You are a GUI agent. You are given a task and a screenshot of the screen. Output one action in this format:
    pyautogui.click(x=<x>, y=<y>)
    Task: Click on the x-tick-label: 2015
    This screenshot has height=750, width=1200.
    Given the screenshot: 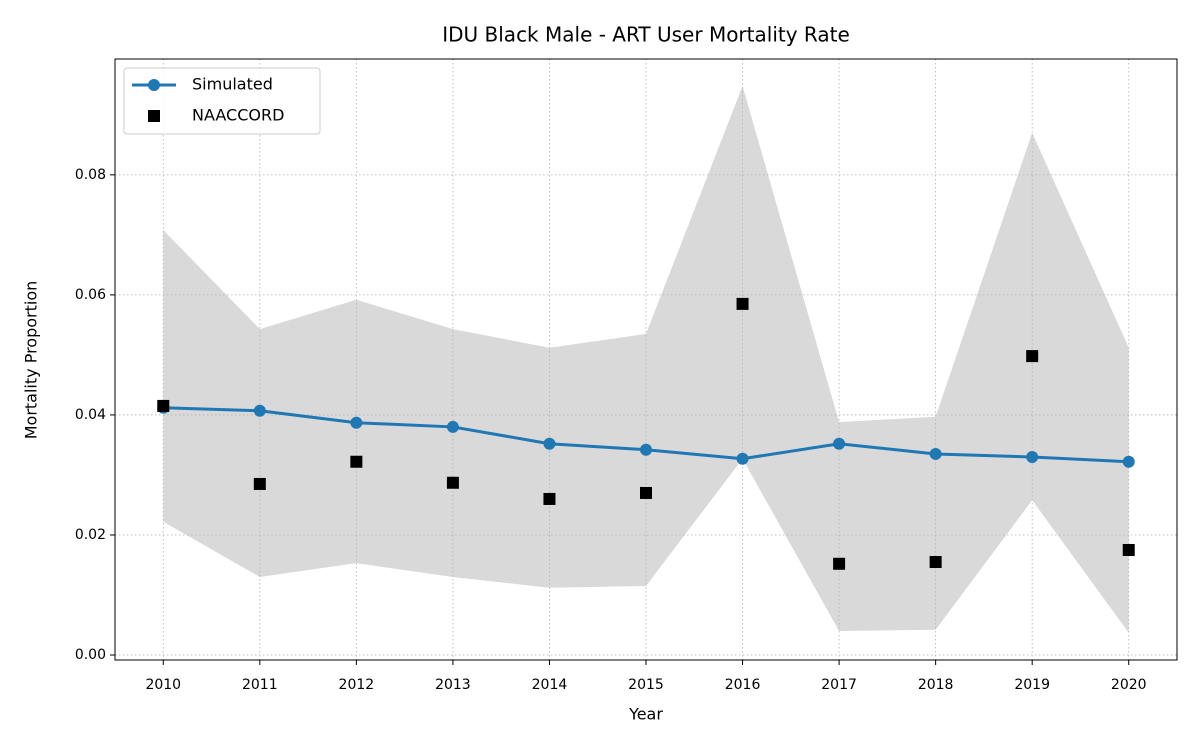 What is the action you would take?
    pyautogui.click(x=646, y=685)
    